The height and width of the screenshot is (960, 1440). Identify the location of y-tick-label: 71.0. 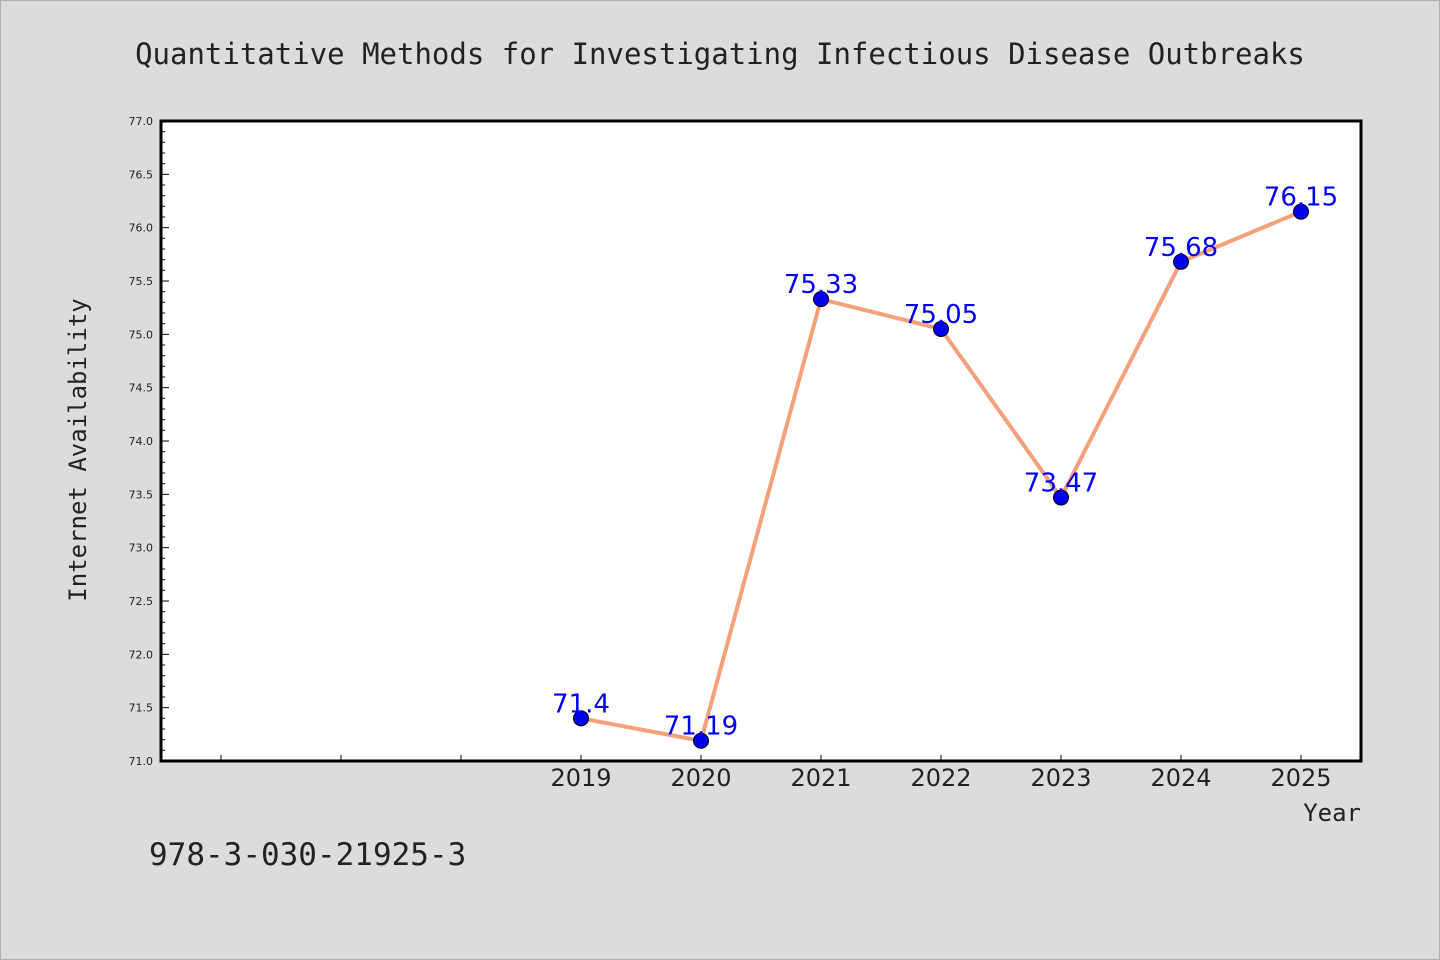
(141, 761).